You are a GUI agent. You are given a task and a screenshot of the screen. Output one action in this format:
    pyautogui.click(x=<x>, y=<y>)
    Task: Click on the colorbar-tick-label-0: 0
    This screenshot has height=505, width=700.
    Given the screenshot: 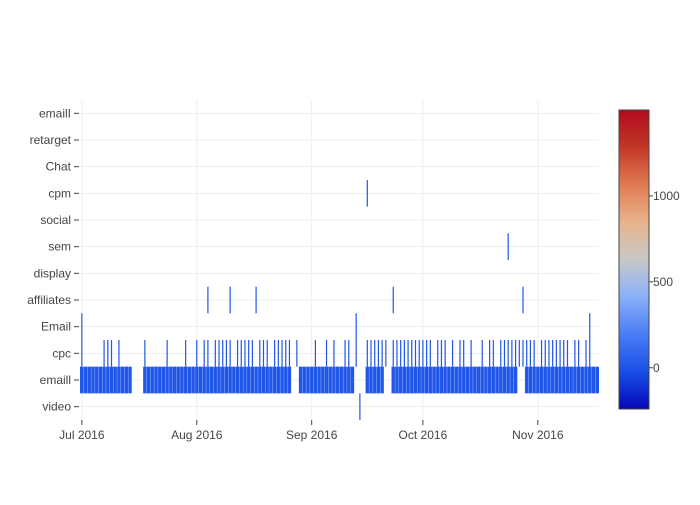 What is the action you would take?
    pyautogui.click(x=656, y=368)
    